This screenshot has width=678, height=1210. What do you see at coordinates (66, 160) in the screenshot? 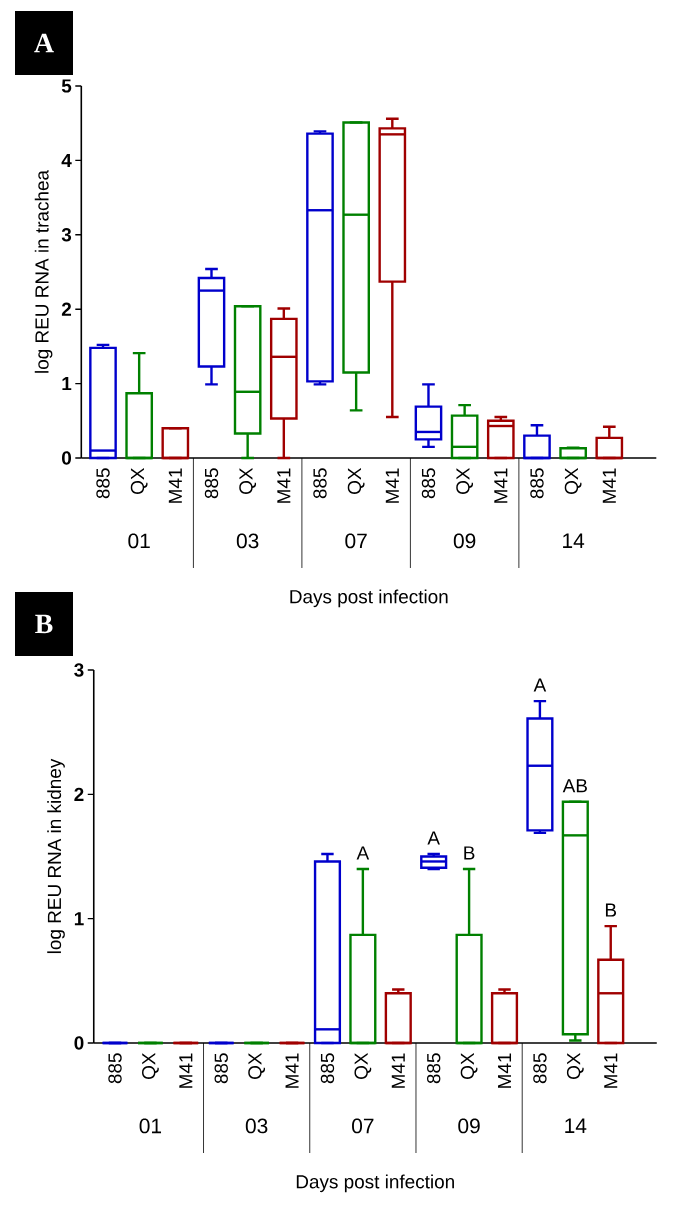
I see `y-tick-label: 4` at bounding box center [66, 160].